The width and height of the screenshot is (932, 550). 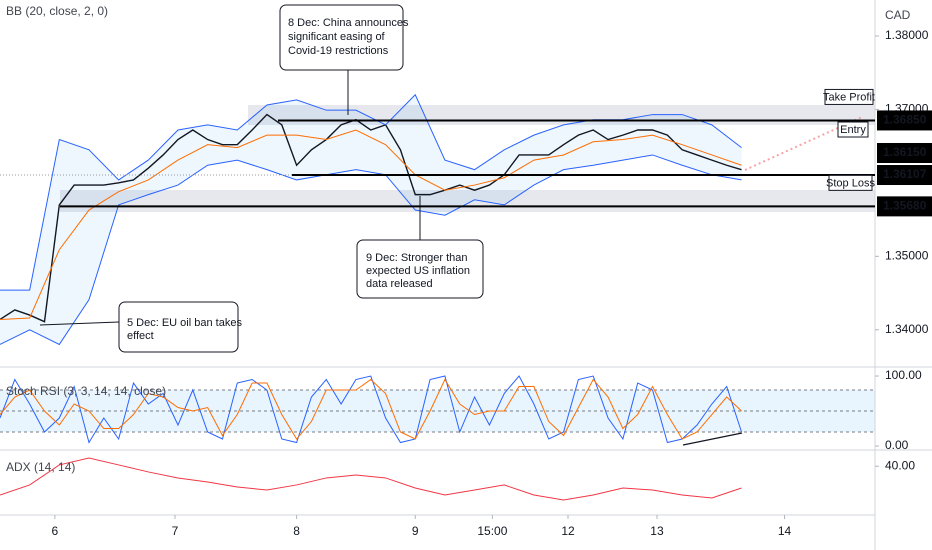 What do you see at coordinates (900, 465) in the screenshot?
I see `y-tick-label: 40.00` at bounding box center [900, 465].